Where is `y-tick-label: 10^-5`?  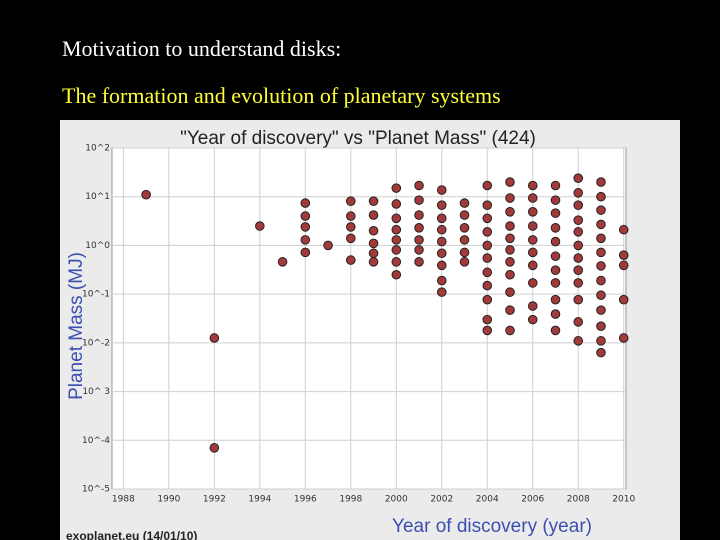
y-tick-label: 10^-5 is located at coordinates (96, 490).